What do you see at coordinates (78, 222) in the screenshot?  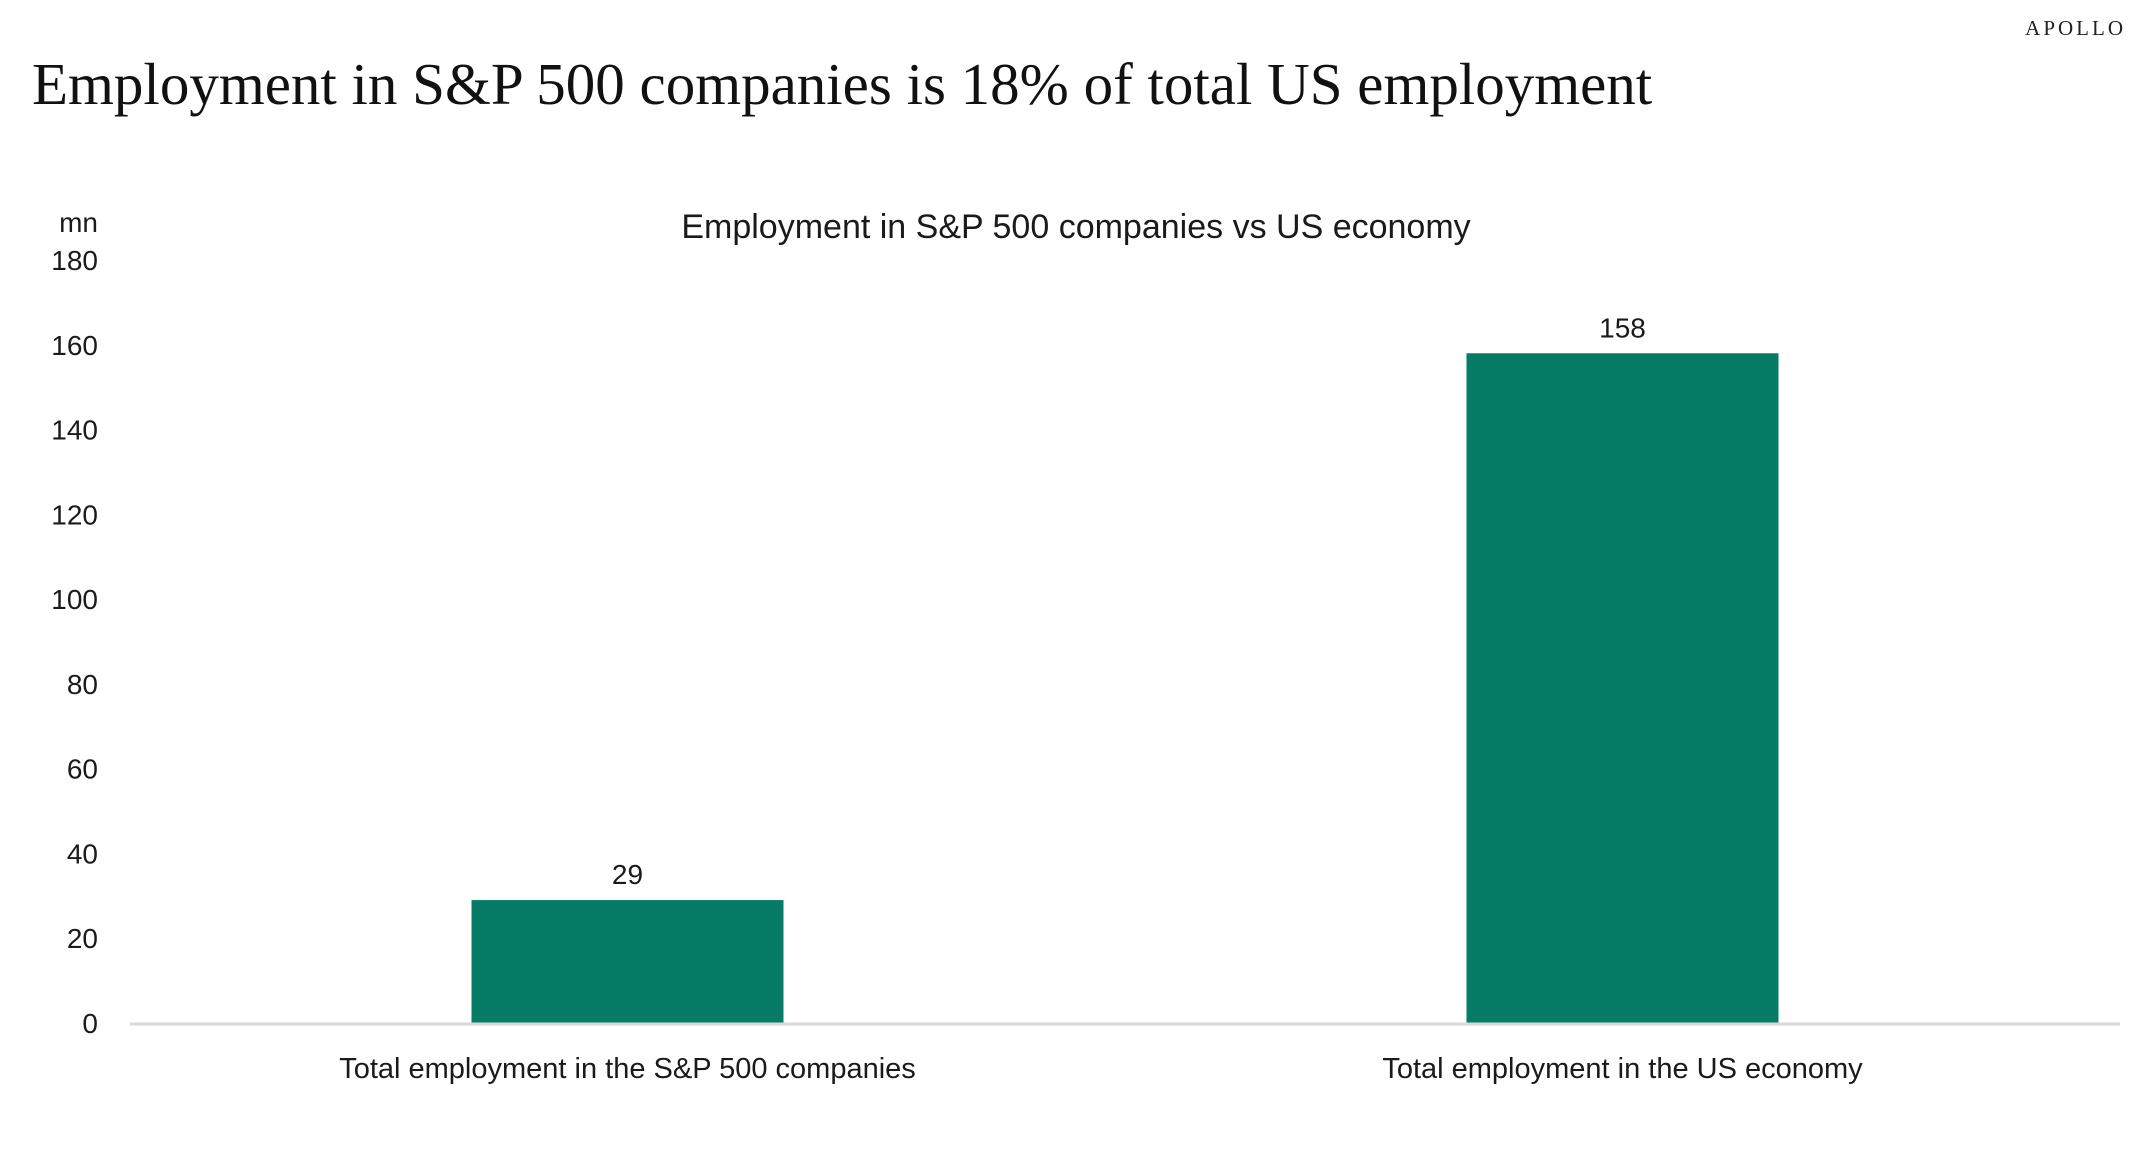 I see `y-axis-unit-label: mn` at bounding box center [78, 222].